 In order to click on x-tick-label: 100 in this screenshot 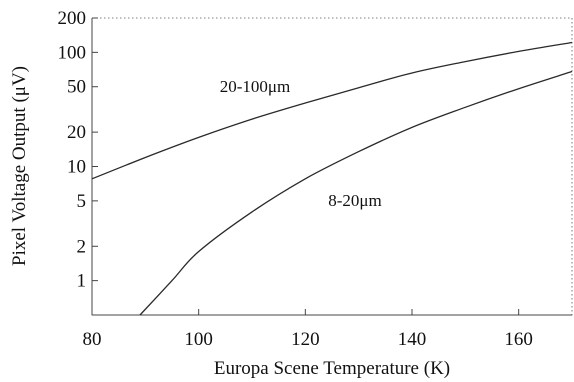, I will do `click(198, 339)`.